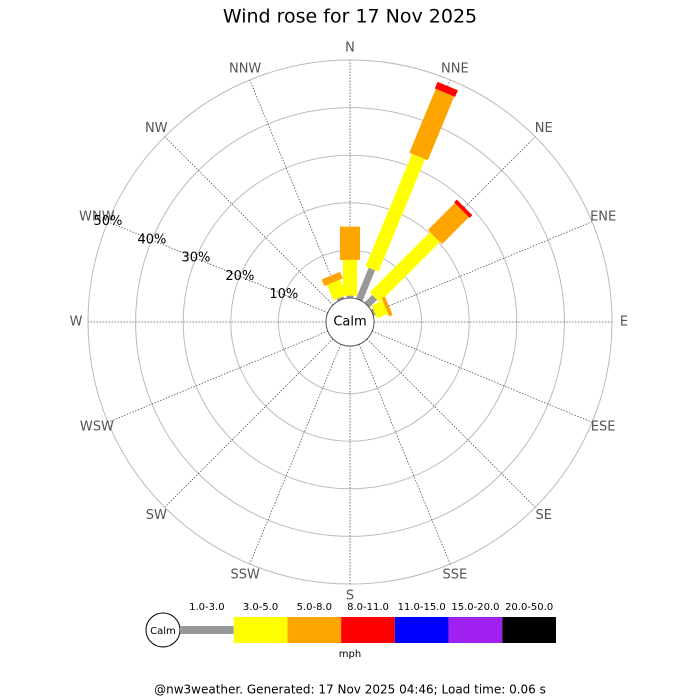  I want to click on direction-label: NE, so click(544, 128).